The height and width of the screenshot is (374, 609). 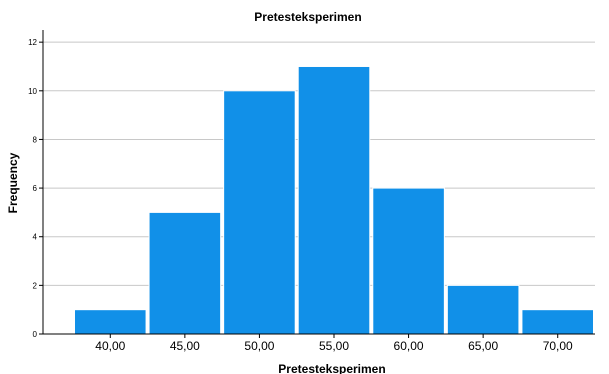 I want to click on x-tick-label: 40,00, so click(x=110, y=346).